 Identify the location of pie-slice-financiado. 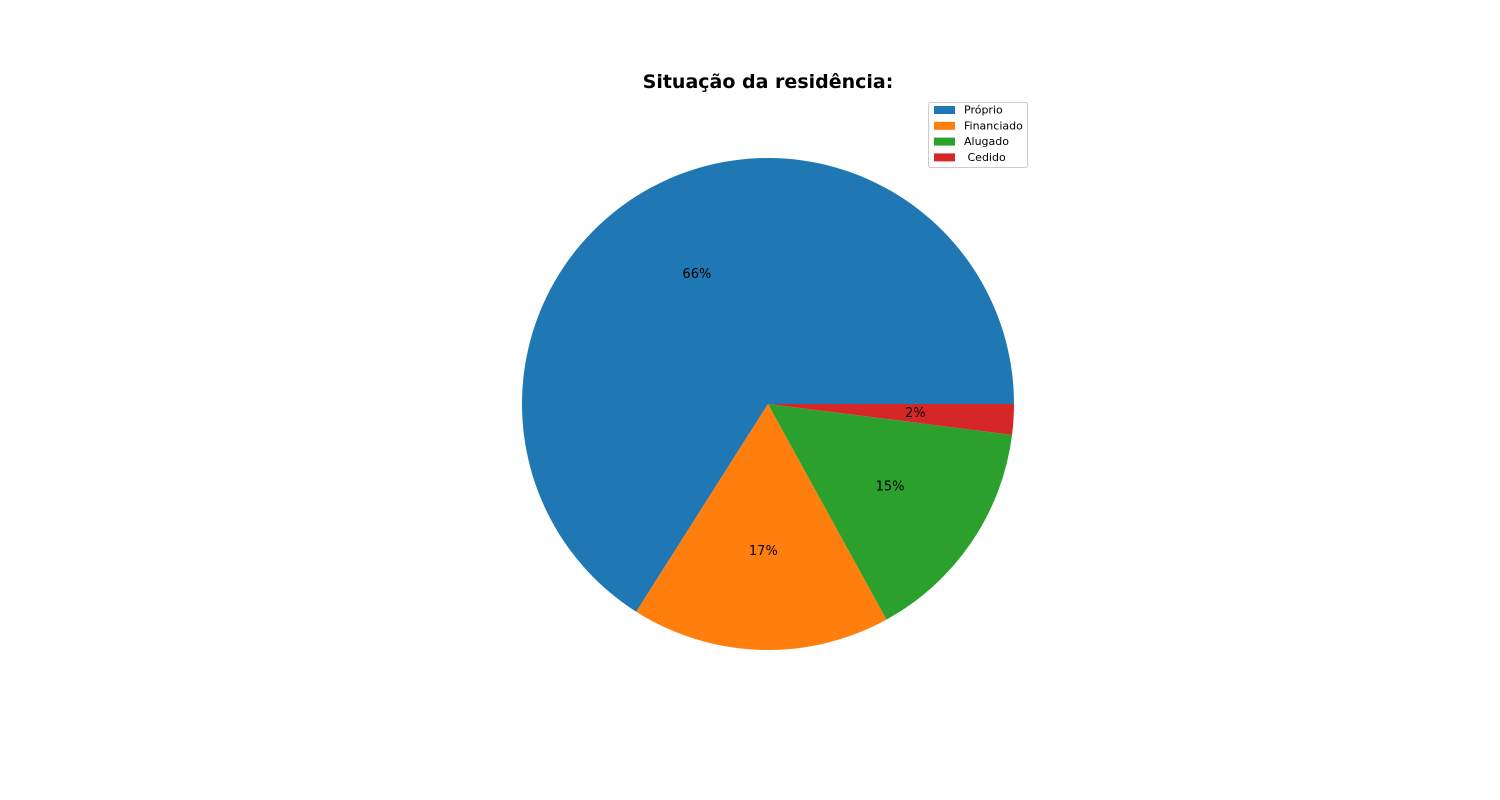
(761, 527).